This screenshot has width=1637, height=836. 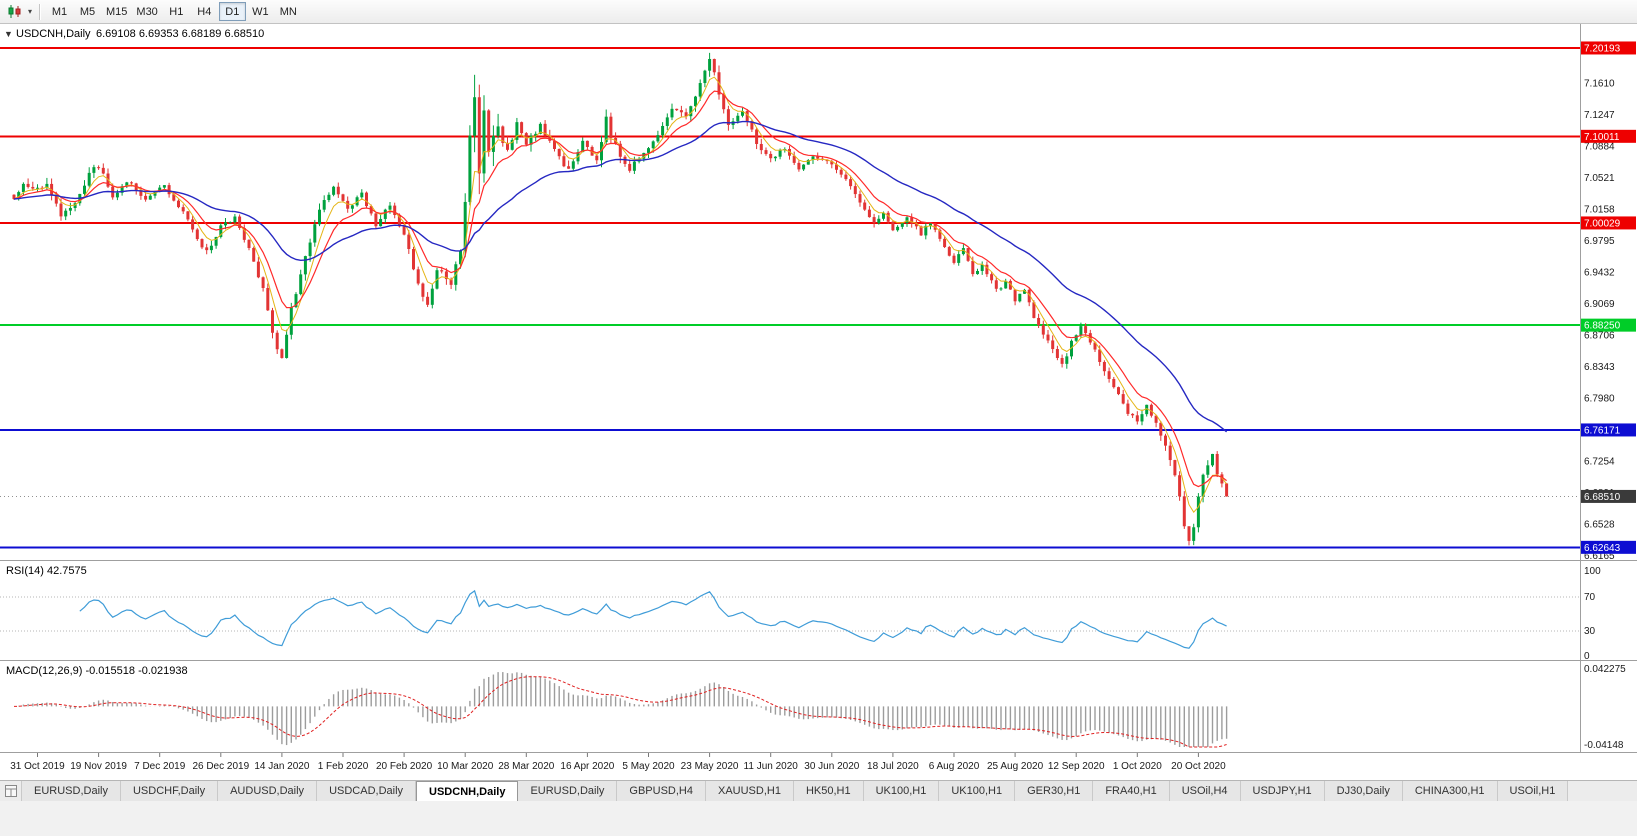 What do you see at coordinates (1131, 791) in the screenshot?
I see `chart-tab-fra40-h1: FRA40,H1` at bounding box center [1131, 791].